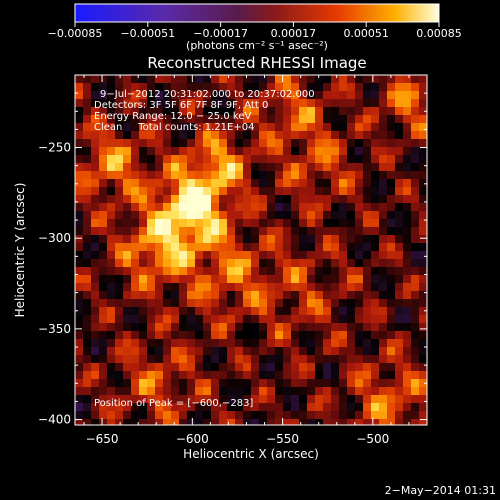 The image size is (500, 500). What do you see at coordinates (54, 238) in the screenshot?
I see `y-tick-label: −300` at bounding box center [54, 238].